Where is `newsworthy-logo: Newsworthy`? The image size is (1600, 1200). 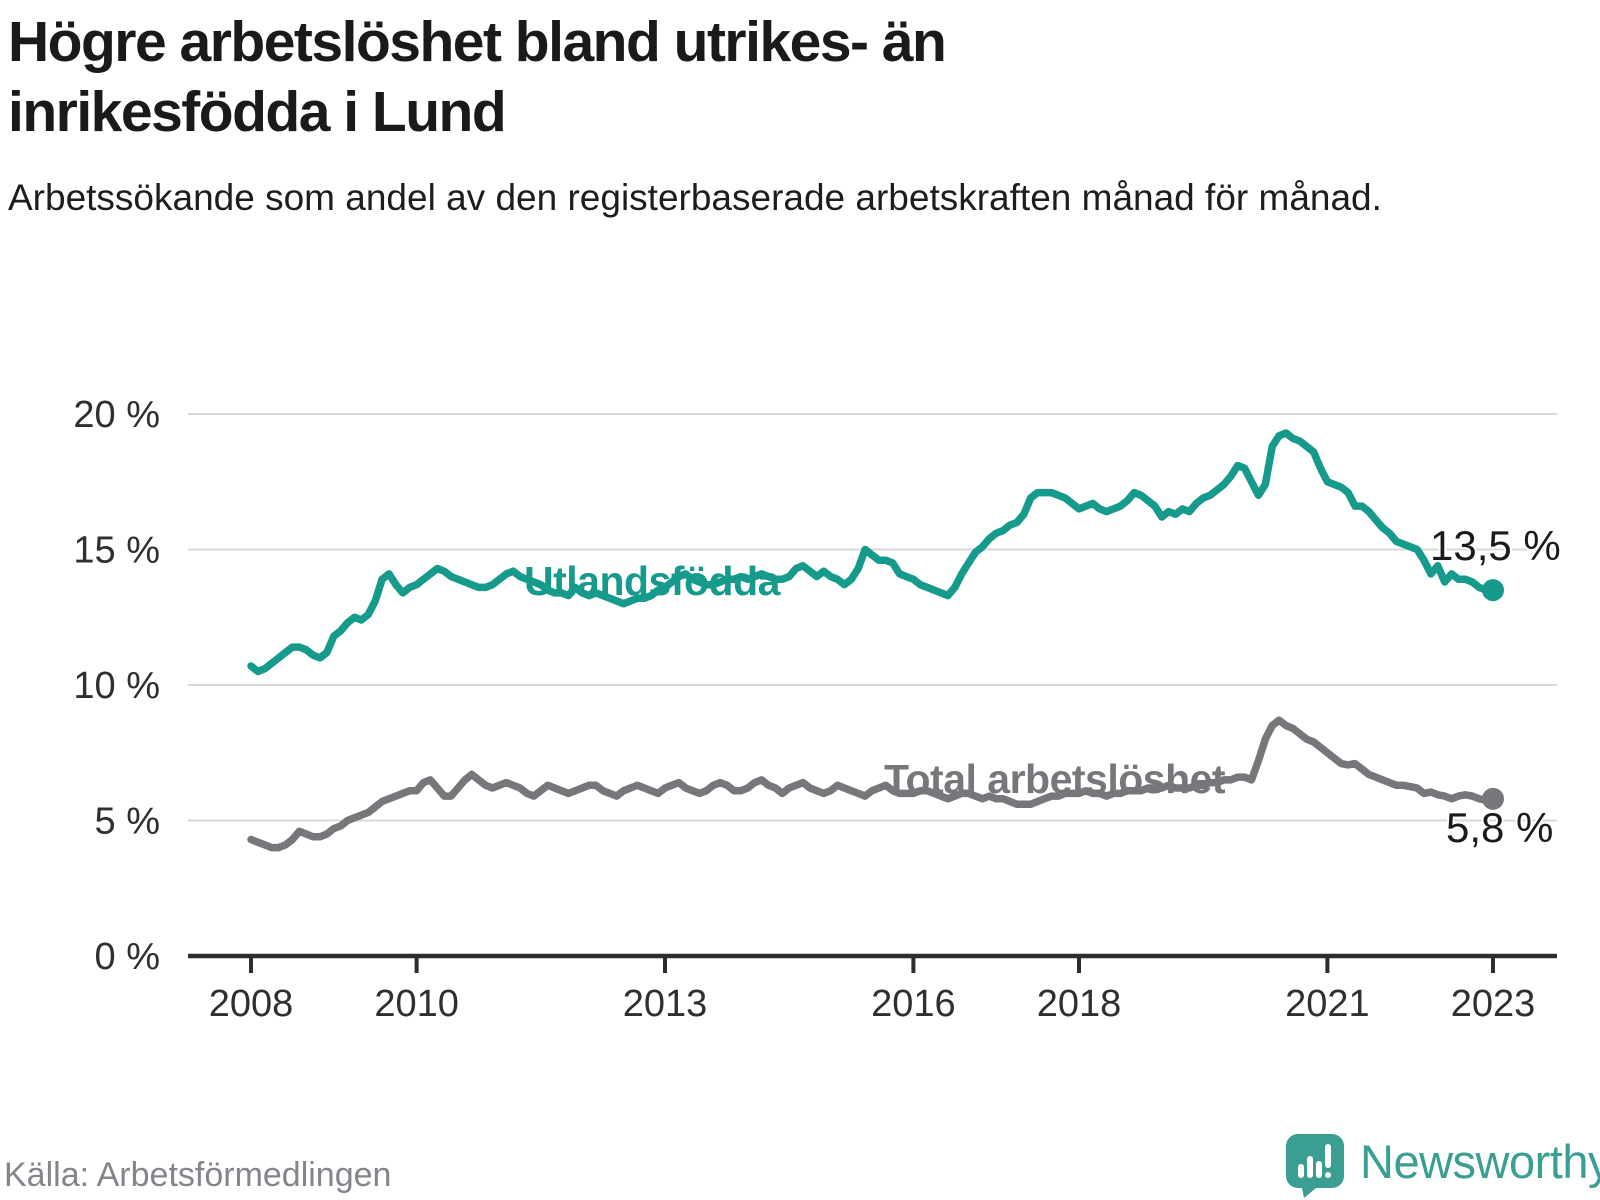 newsworthy-logo: Newsworthy is located at coordinates (1443, 1166).